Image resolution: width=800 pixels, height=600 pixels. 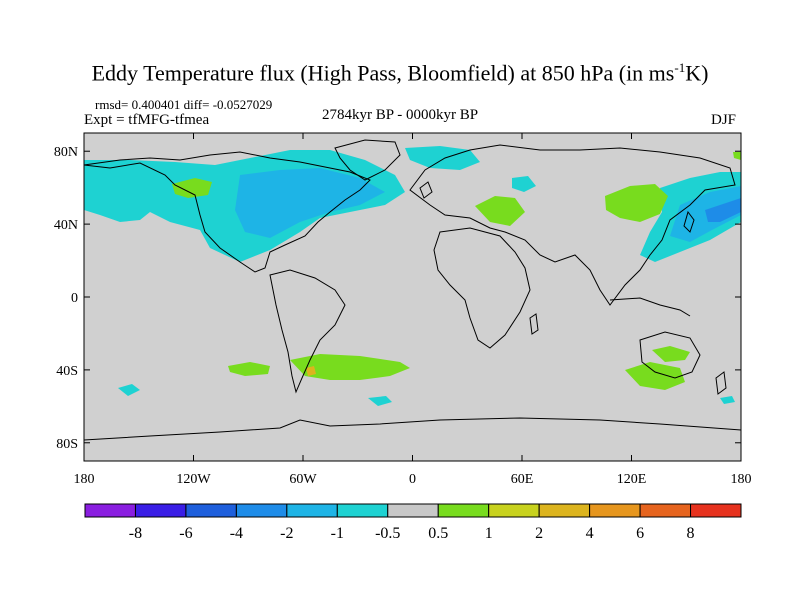 What do you see at coordinates (227, 212) in the screenshot?
I see `coast-north-america` at bounding box center [227, 212].